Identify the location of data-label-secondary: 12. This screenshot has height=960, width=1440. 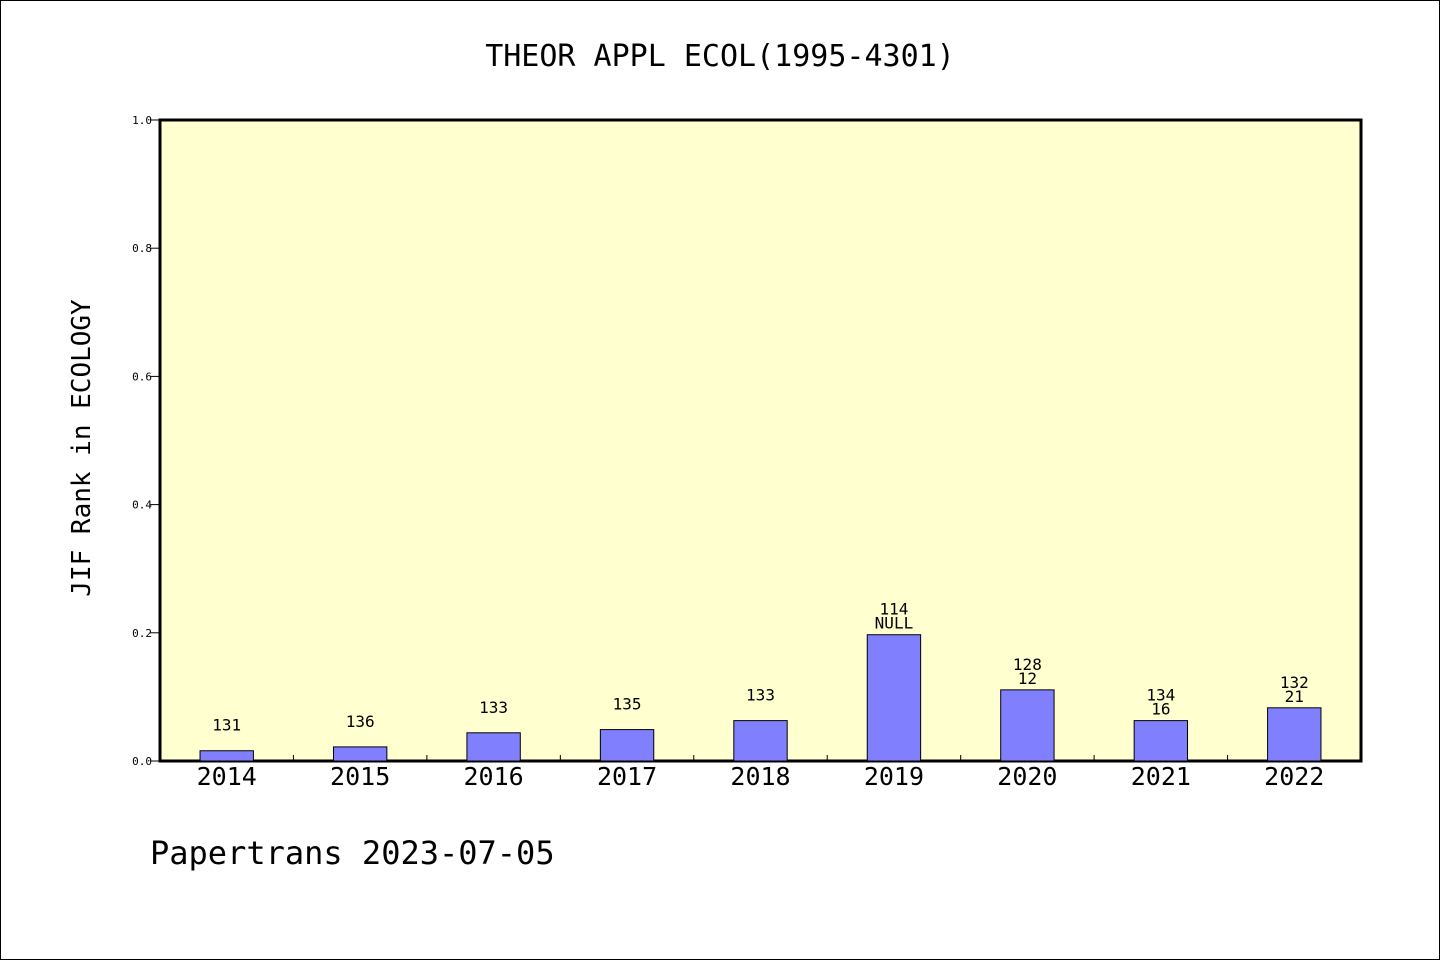
(1027, 678).